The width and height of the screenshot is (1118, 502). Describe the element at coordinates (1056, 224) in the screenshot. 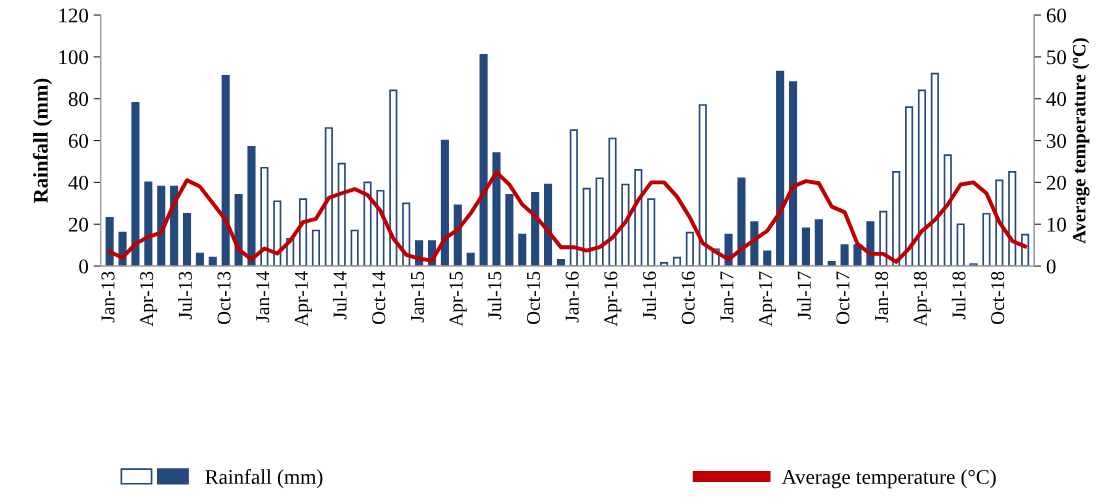

I see `y2-tick-label: 10` at that location.